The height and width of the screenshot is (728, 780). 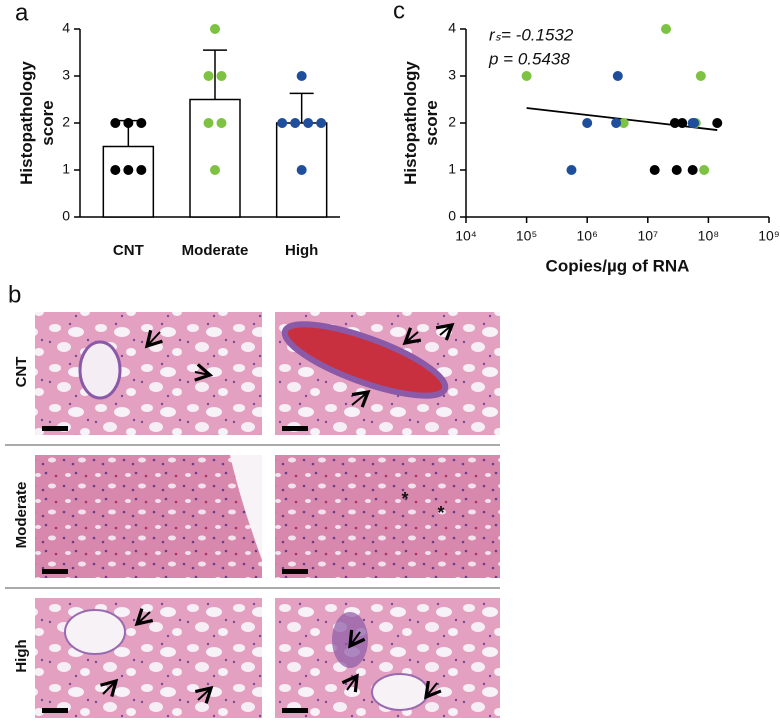 What do you see at coordinates (215, 250) in the screenshot?
I see `x-tick-label: Moderate` at bounding box center [215, 250].